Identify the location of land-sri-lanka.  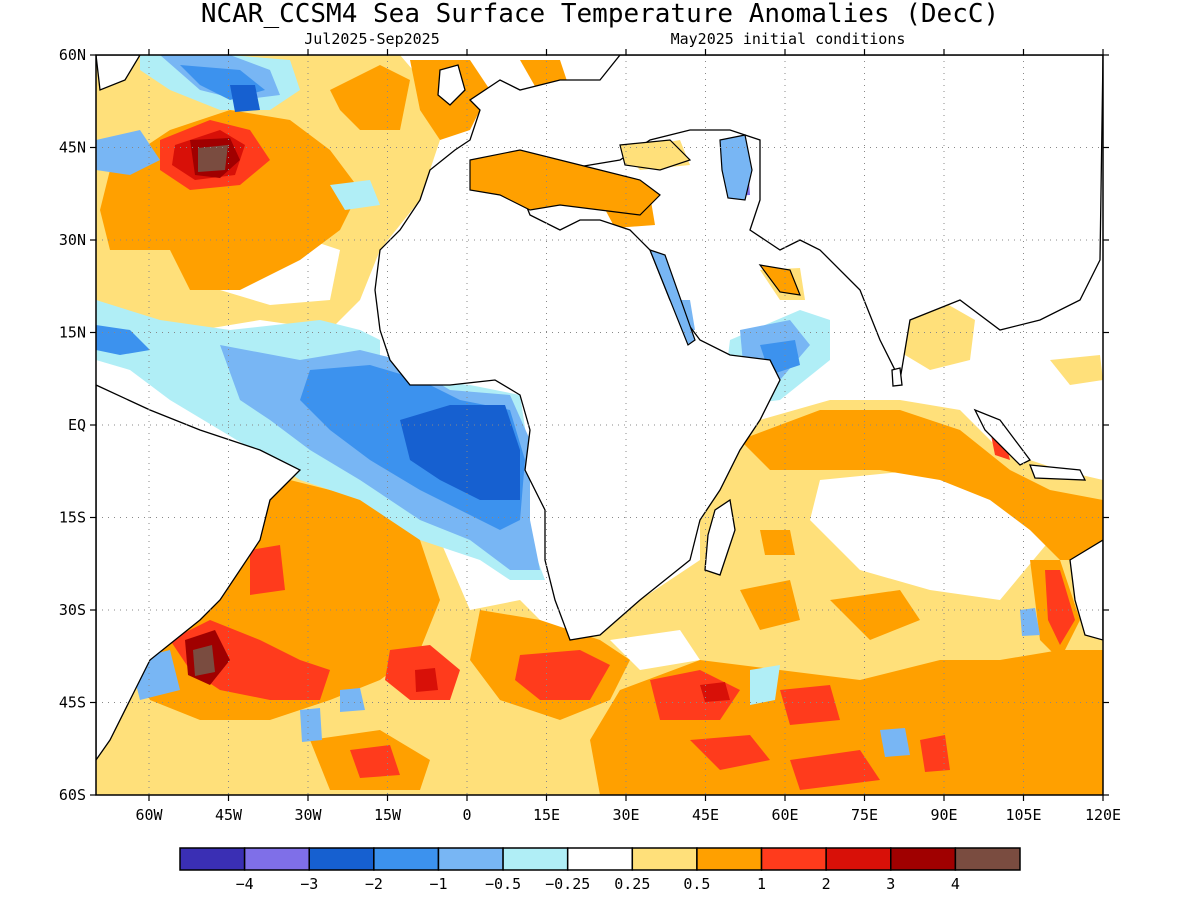
(897, 377).